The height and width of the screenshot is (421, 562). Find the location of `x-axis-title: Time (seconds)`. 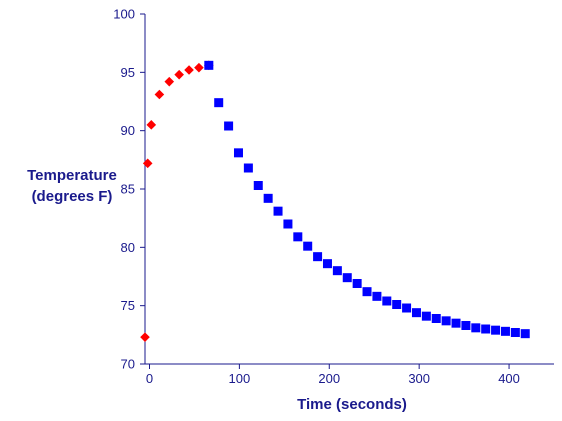

x-axis-title: Time (seconds) is located at coordinates (352, 404).